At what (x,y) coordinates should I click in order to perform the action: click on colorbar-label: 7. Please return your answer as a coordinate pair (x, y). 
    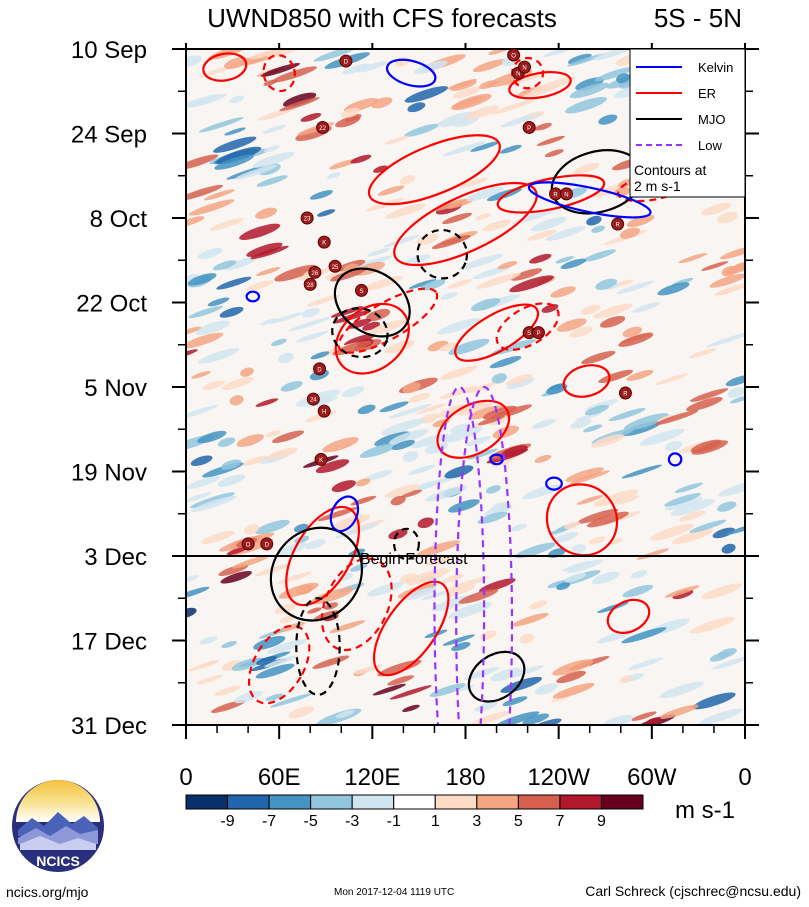
    Looking at the image, I should click on (559, 821).